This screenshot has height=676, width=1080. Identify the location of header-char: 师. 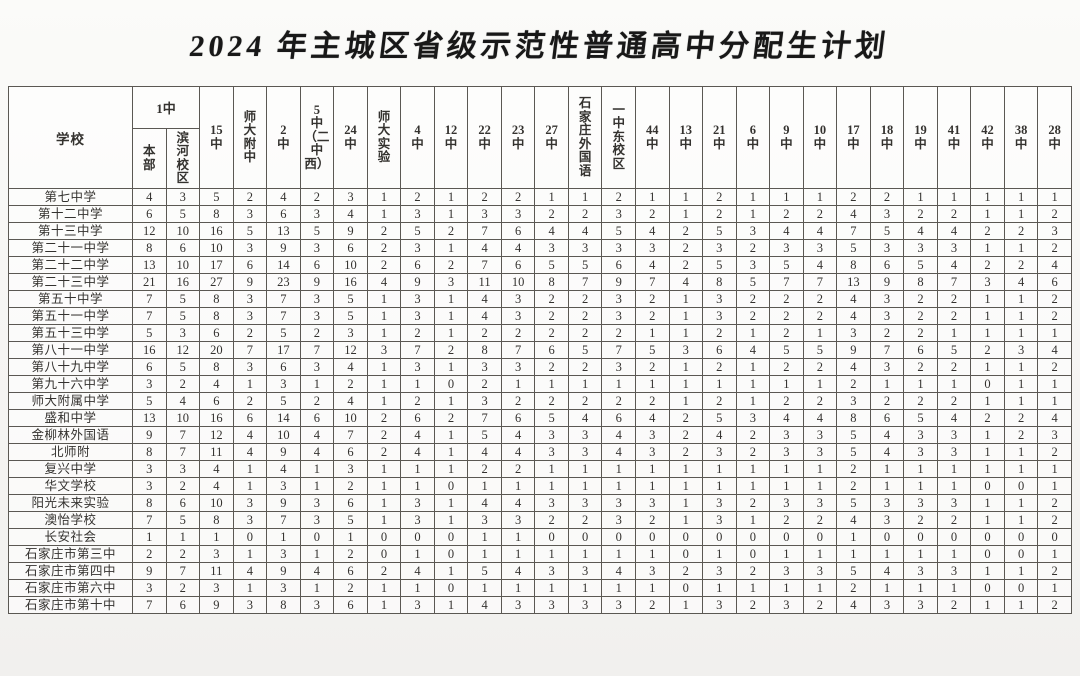
(384, 116).